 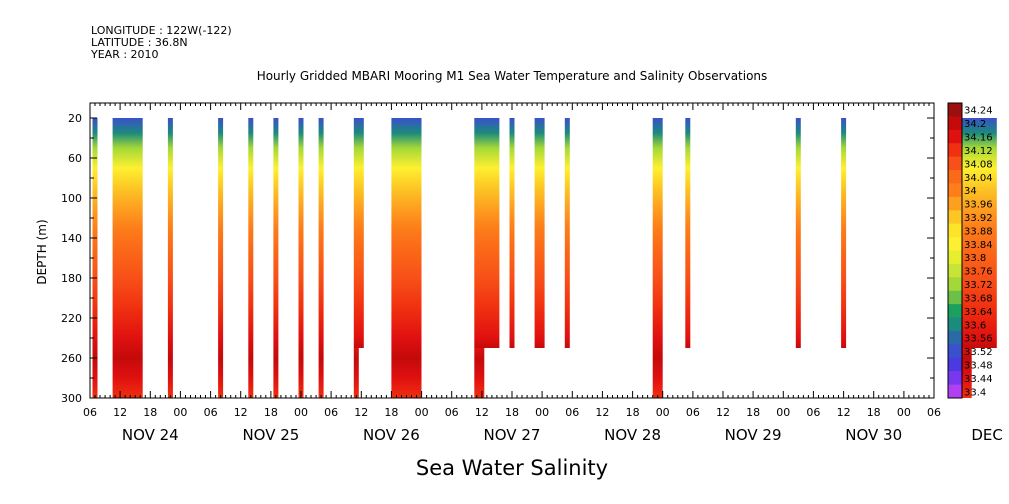 What do you see at coordinates (75, 118) in the screenshot?
I see `y-tick-label: 20` at bounding box center [75, 118].